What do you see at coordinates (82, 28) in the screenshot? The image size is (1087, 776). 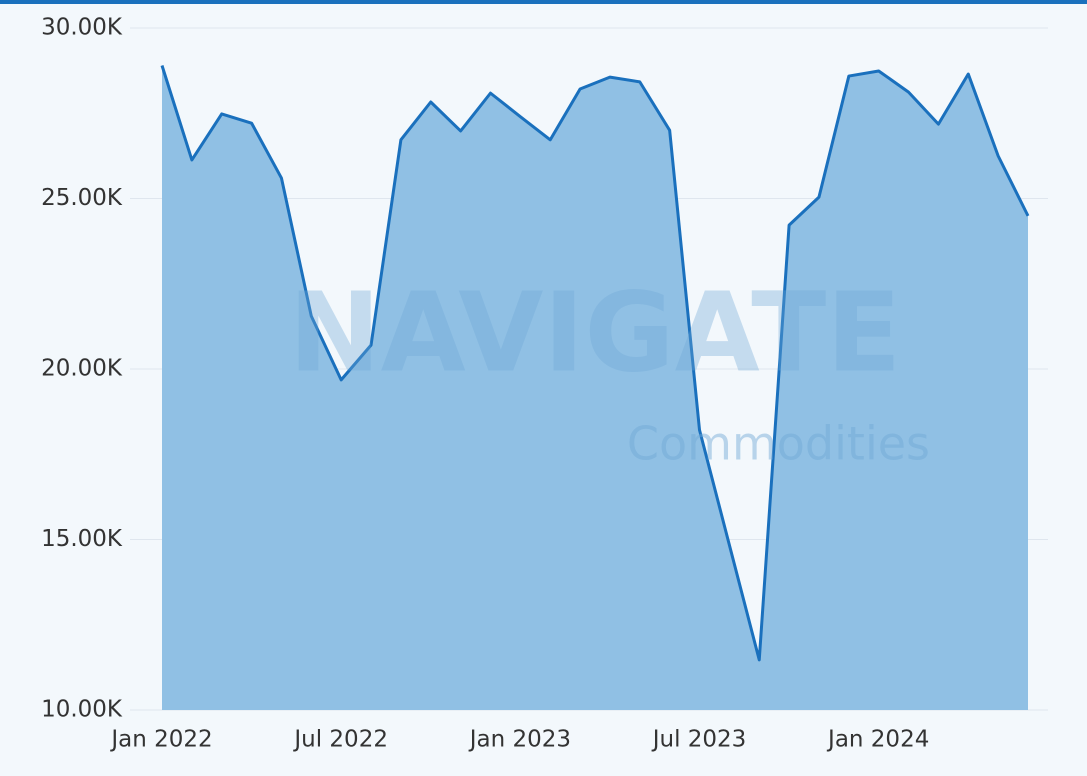 I see `y-tick-label: 30.00K` at bounding box center [82, 28].